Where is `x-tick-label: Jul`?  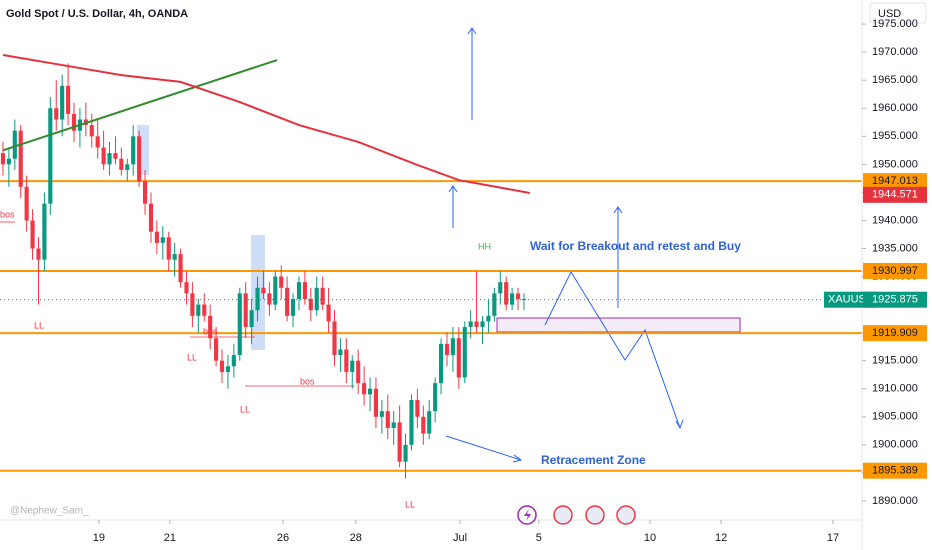 x-tick-label: Jul is located at coordinates (460, 538).